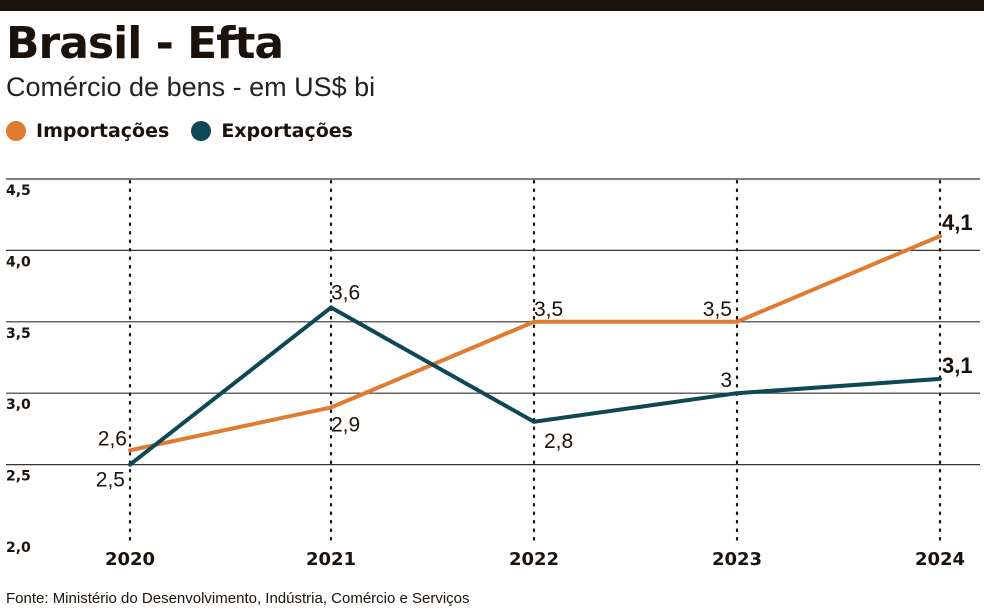 The width and height of the screenshot is (984, 610). What do you see at coordinates (331, 559) in the screenshot?
I see `x-tick-label: 2021` at bounding box center [331, 559].